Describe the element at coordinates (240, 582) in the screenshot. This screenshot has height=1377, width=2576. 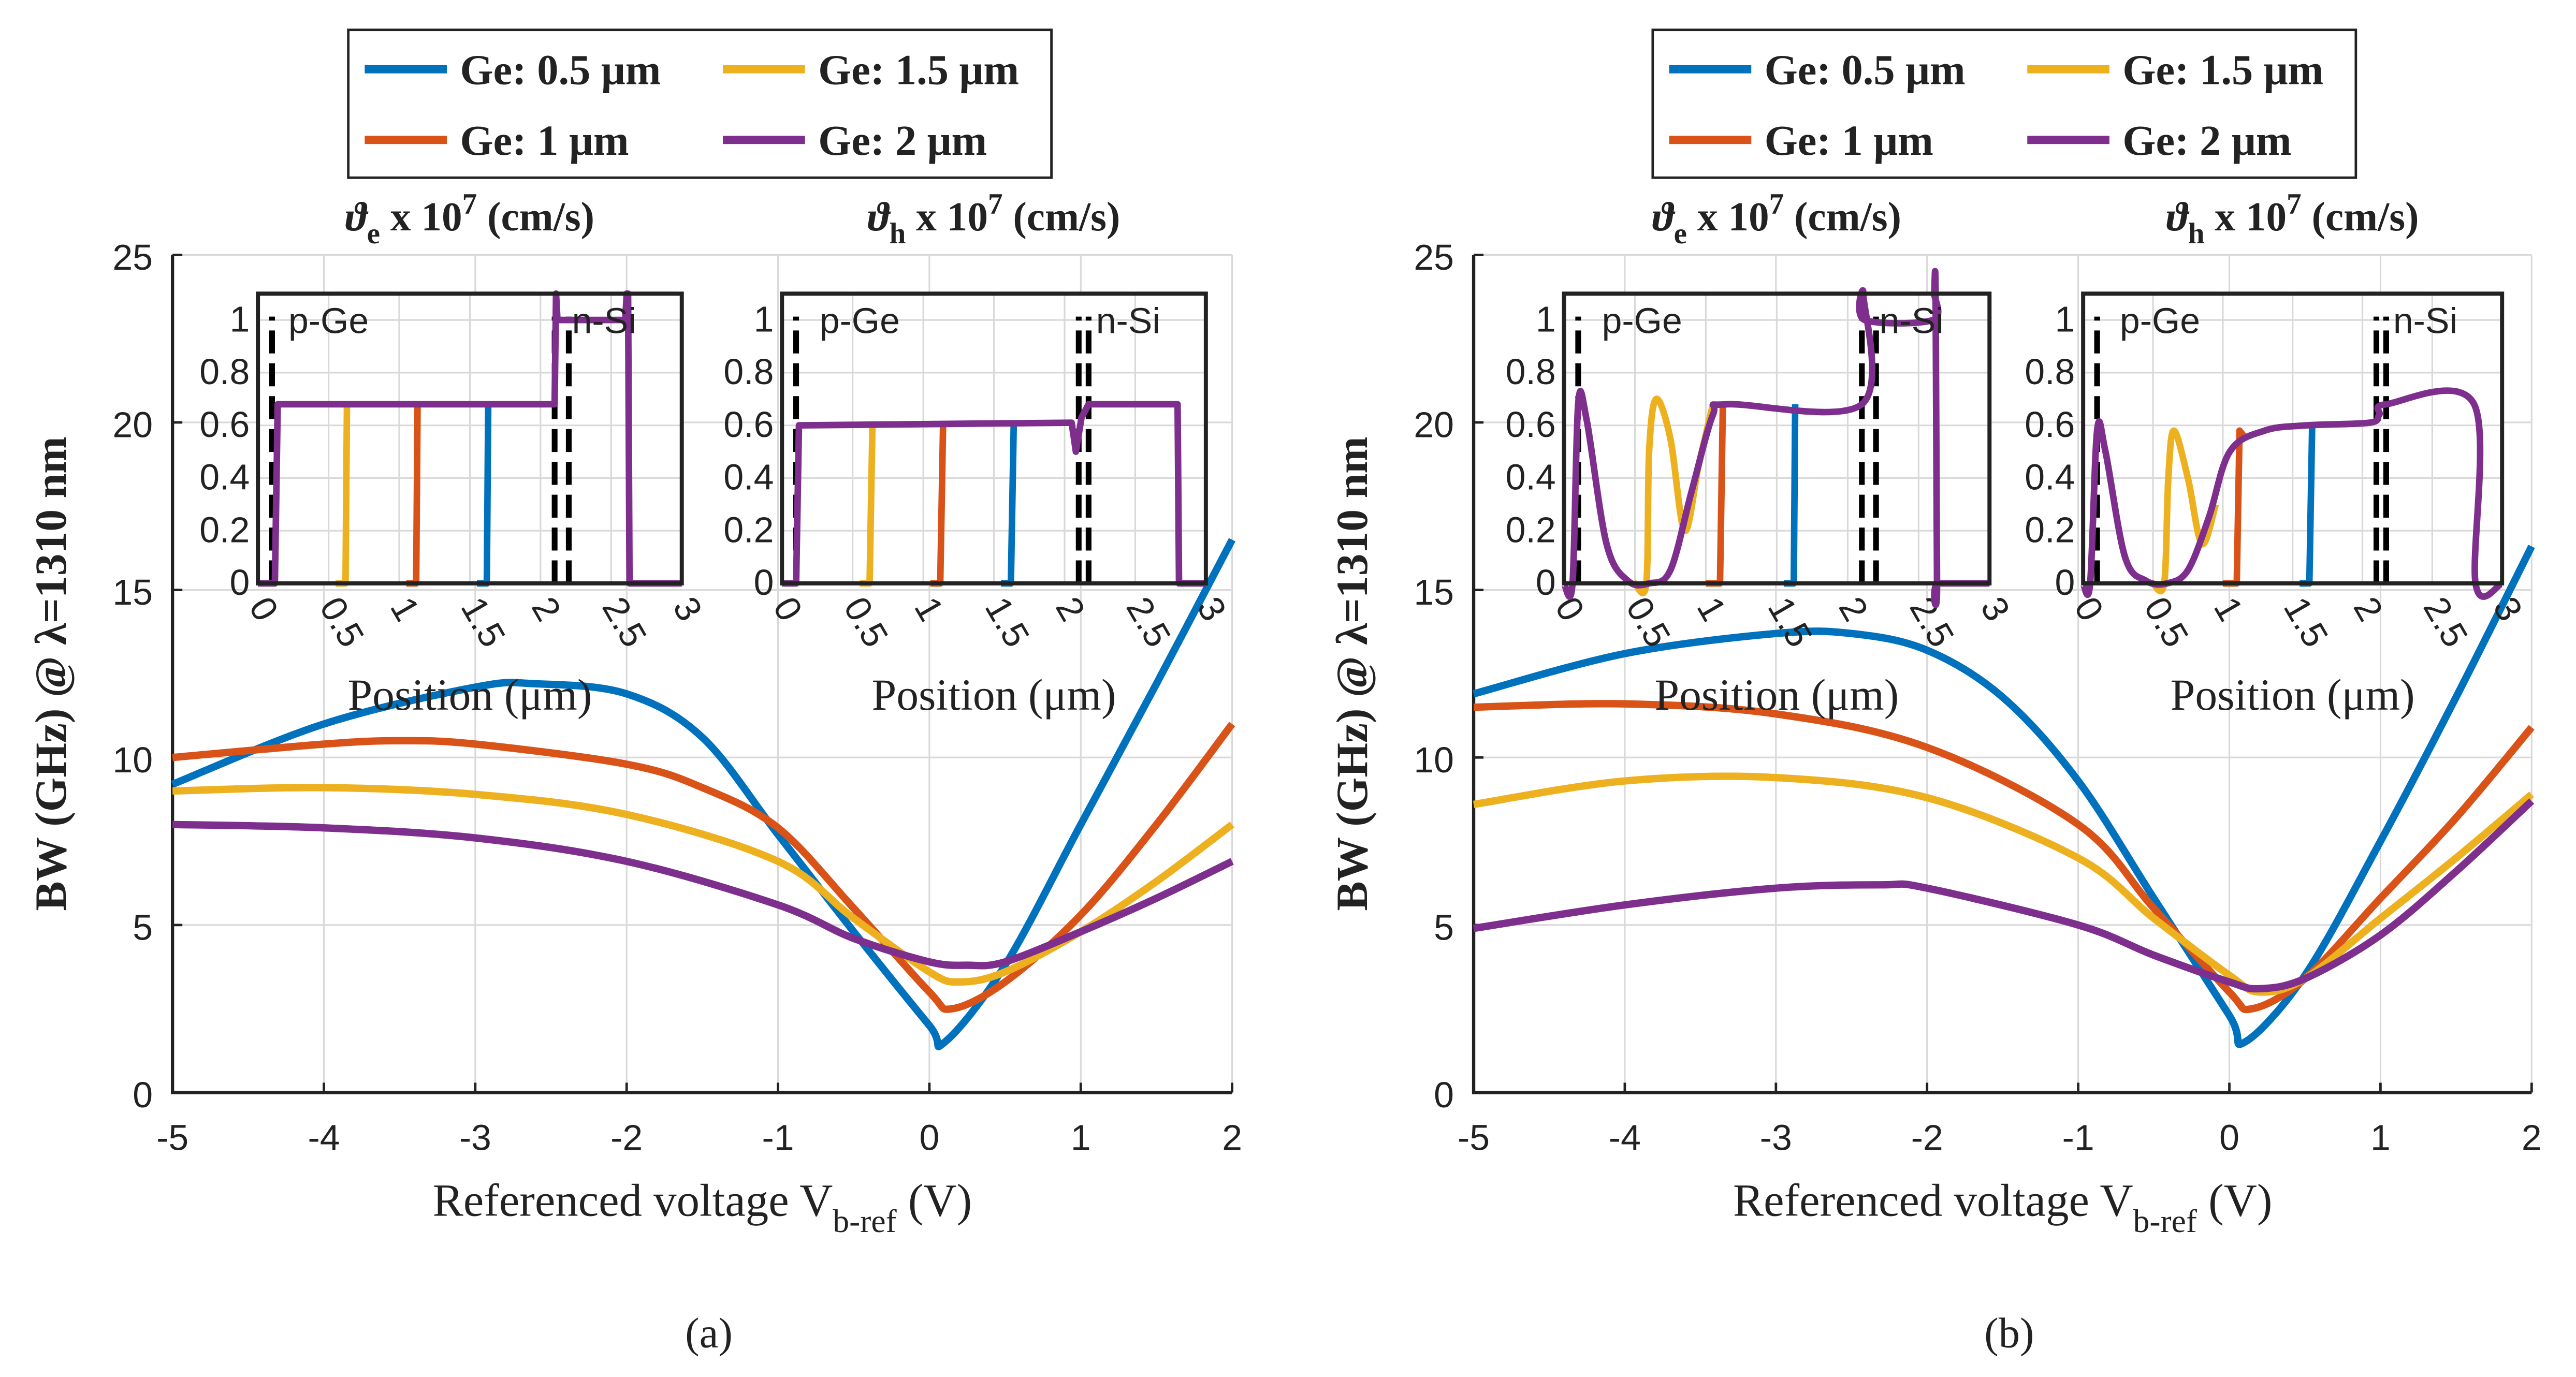
I see `inset-y-tick-label: 0` at that location.